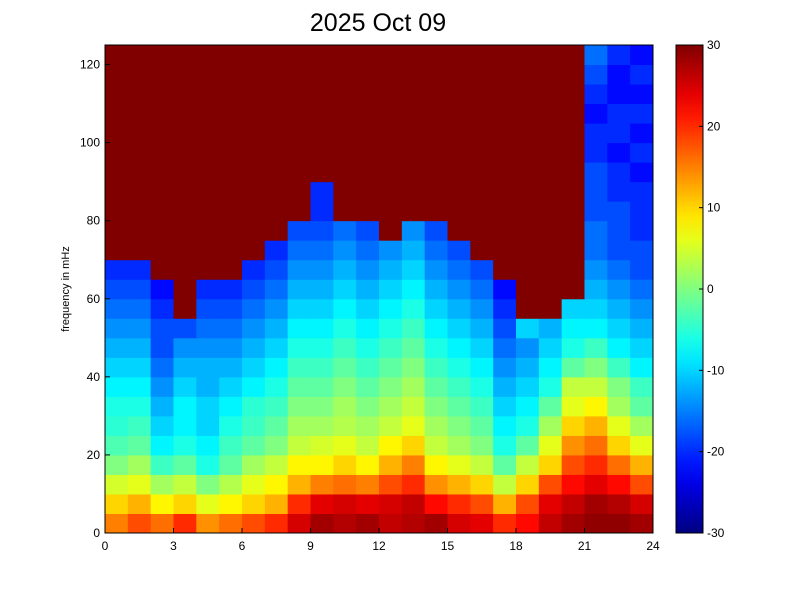 This screenshot has height=600, width=801. Describe the element at coordinates (90, 143) in the screenshot. I see `y-tick-label: 100` at that location.